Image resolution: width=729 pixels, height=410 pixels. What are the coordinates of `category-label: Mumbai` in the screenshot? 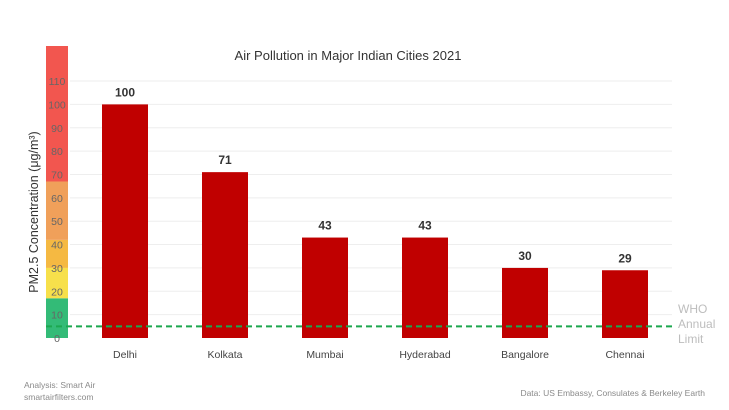 It's located at (324, 355).